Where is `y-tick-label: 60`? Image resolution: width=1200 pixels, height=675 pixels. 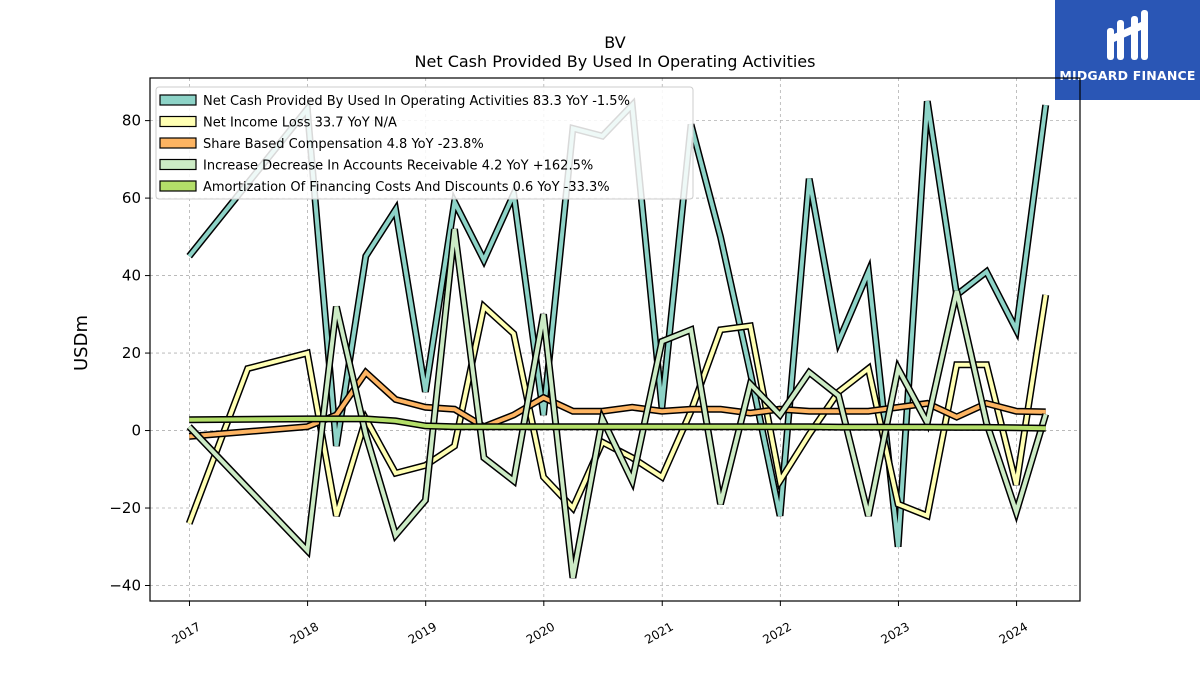
y-tick-label: 60 is located at coordinates (131, 198).